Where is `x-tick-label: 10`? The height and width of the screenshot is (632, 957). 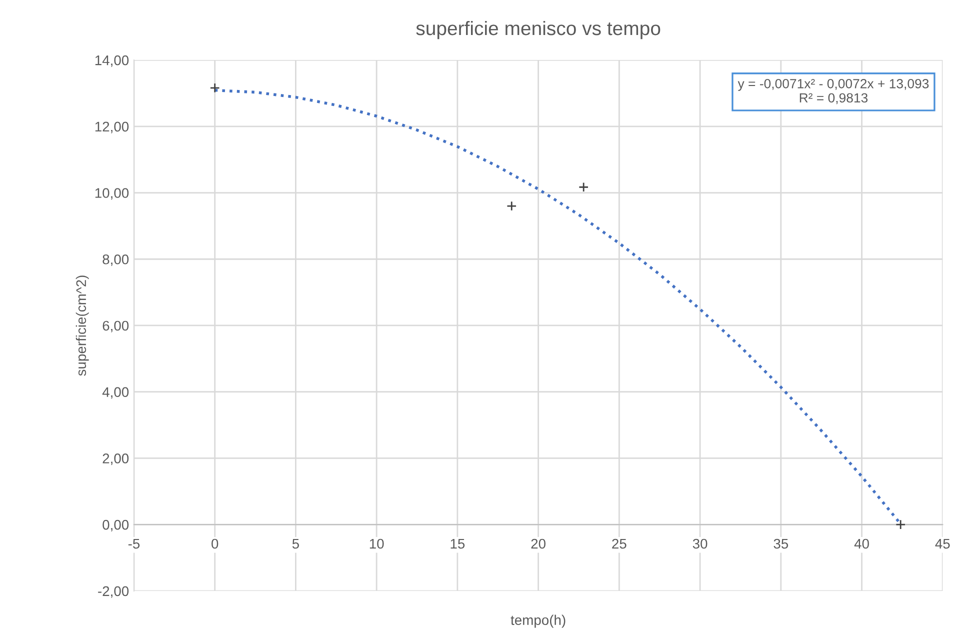
x-tick-label: 10 is located at coordinates (377, 543).